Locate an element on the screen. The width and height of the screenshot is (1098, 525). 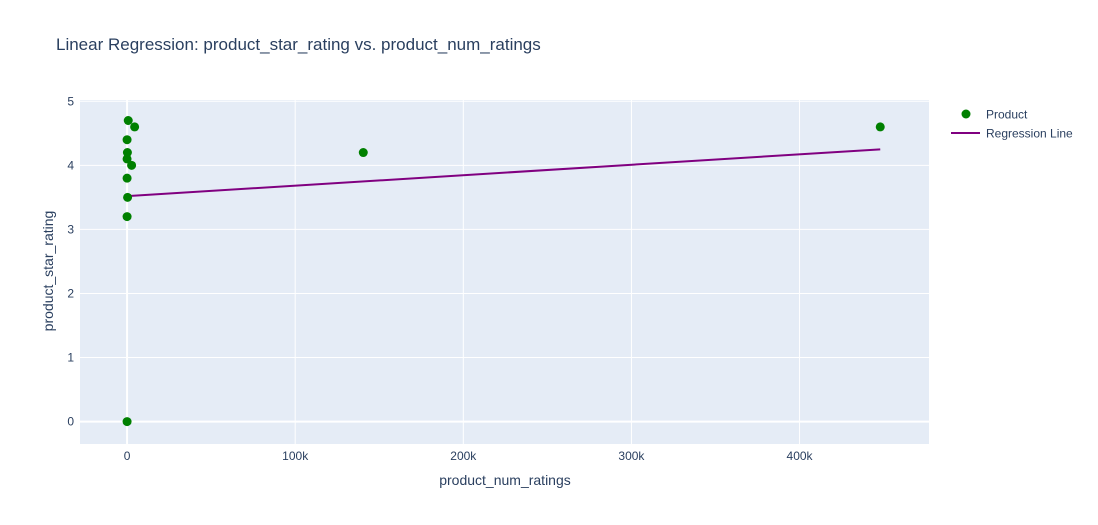
legend-label-product: Product is located at coordinates (1007, 115).